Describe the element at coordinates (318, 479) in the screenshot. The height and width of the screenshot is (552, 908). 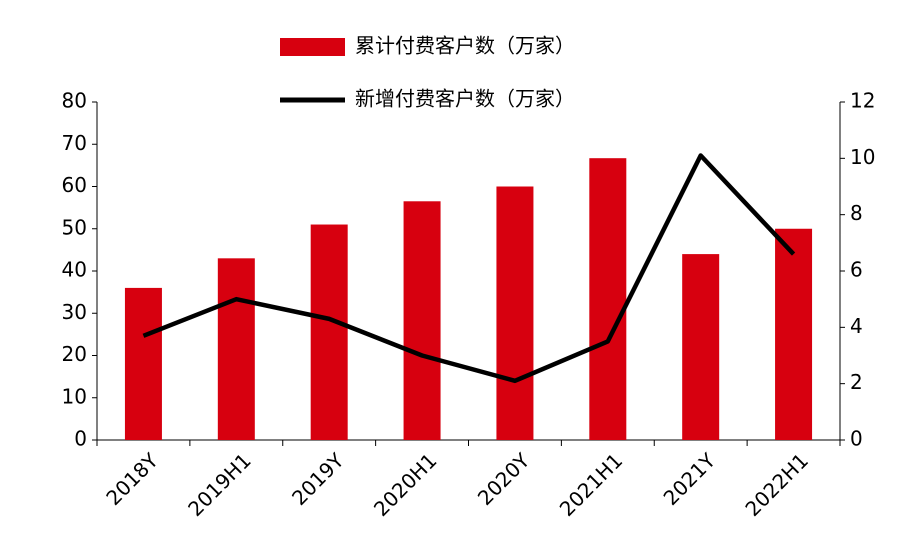
I see `x-tick-label: 2019Y` at that location.